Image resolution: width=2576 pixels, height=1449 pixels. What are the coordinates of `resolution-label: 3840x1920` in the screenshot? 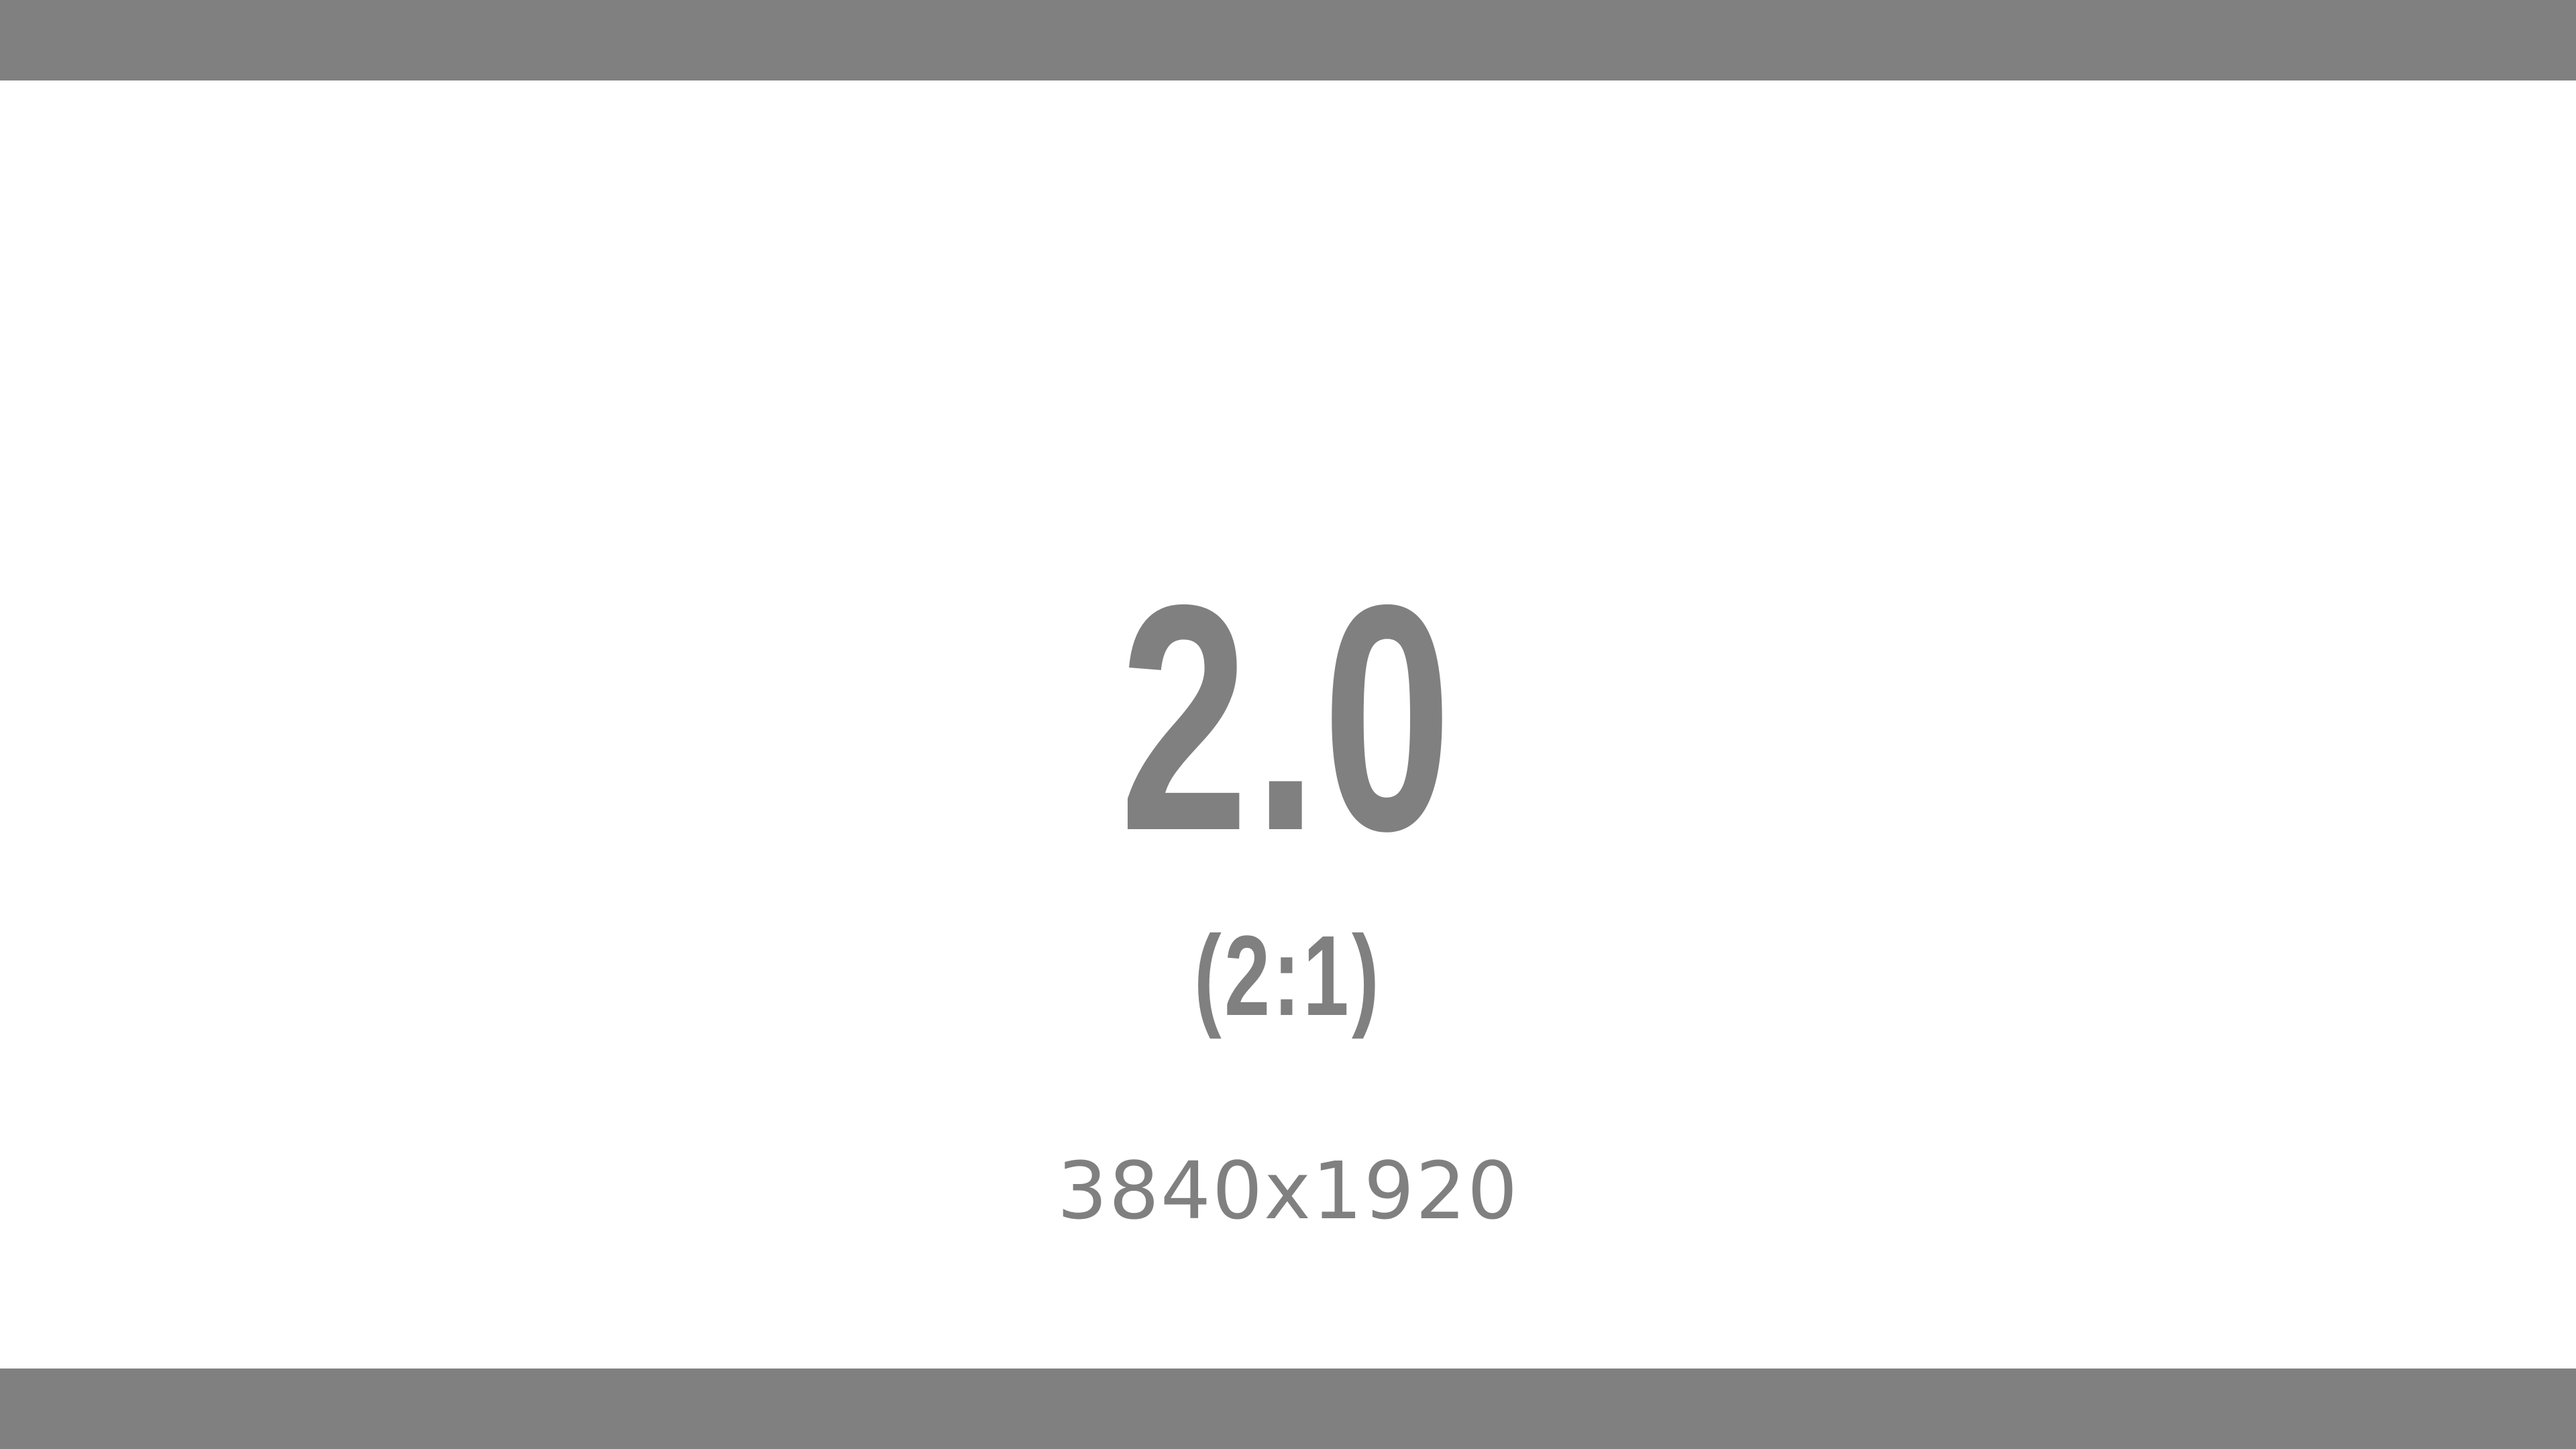 It's located at (1288, 1190).